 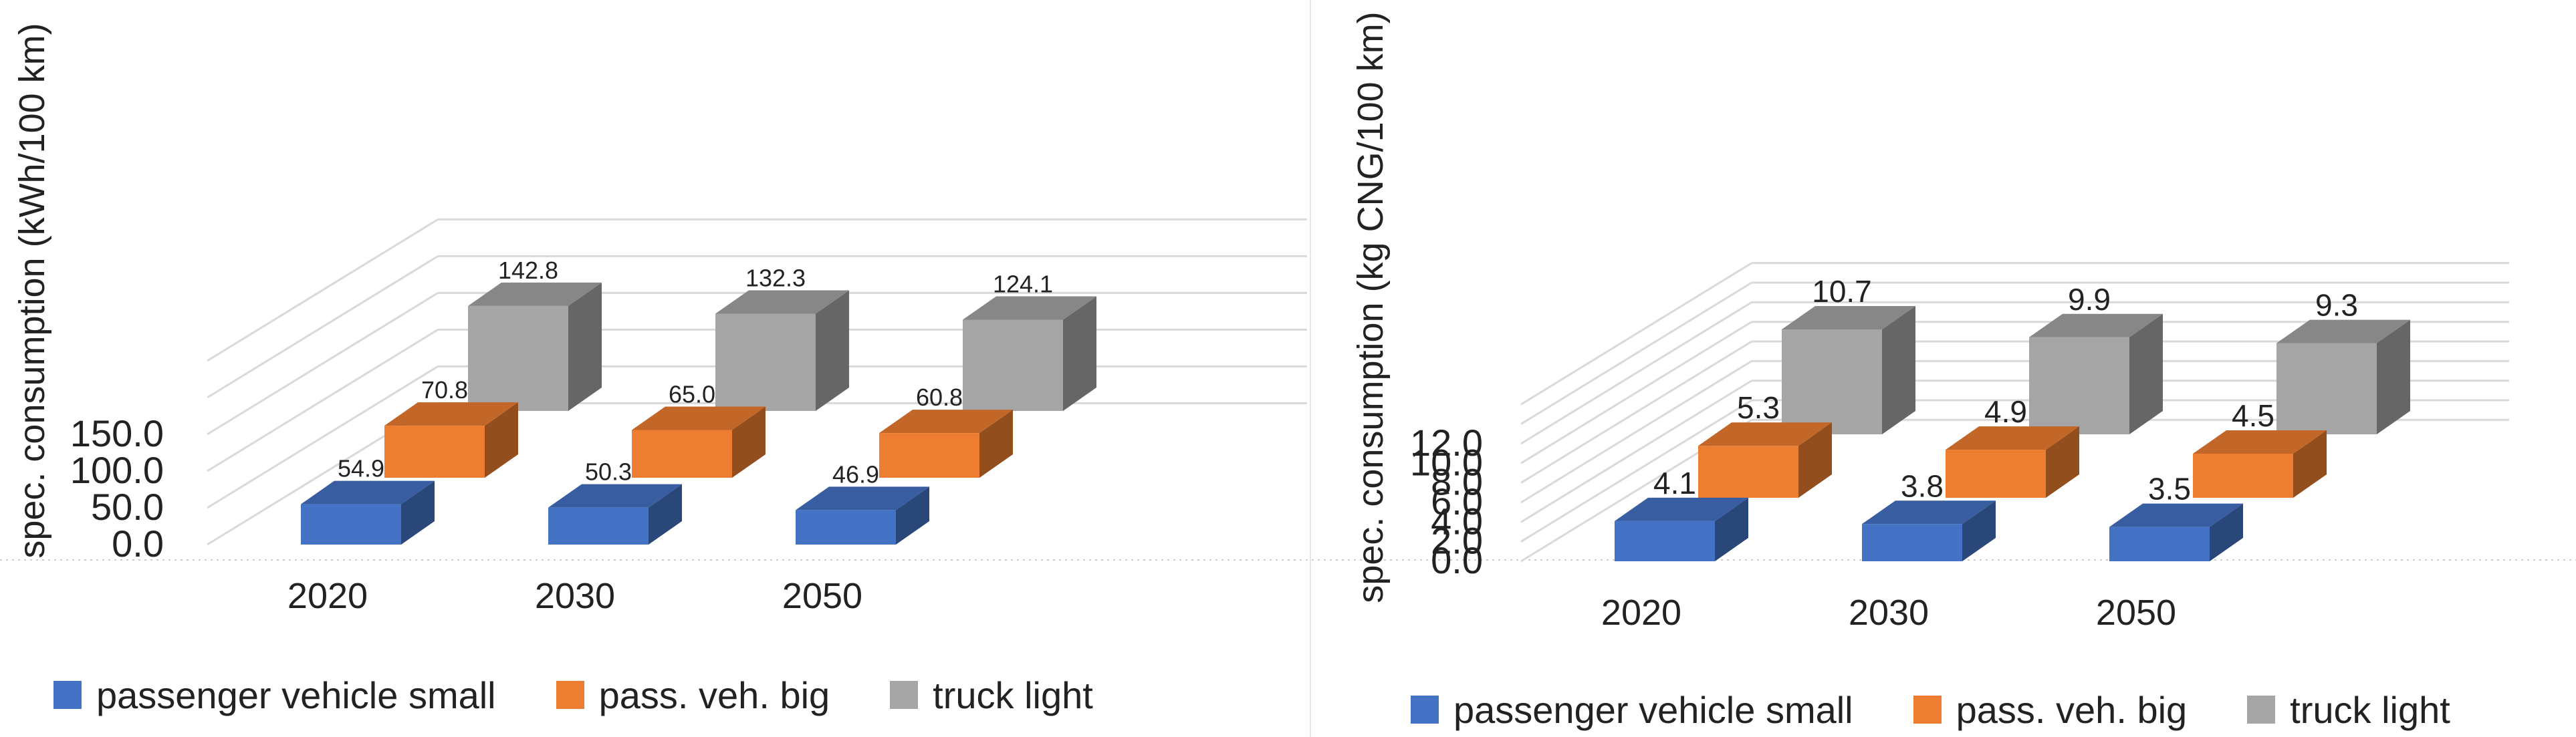 I want to click on bar-pass-veh-big-2050, so click(x=2260, y=464).